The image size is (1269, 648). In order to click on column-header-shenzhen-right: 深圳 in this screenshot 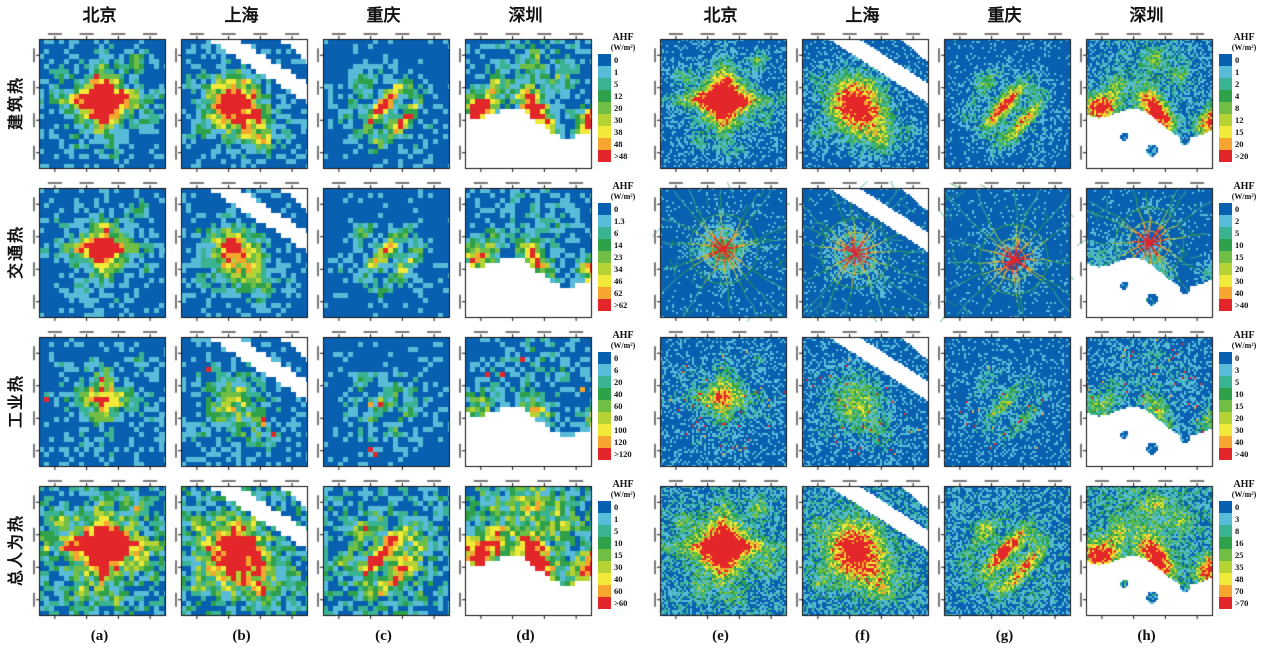, I will do `click(1146, 15)`.